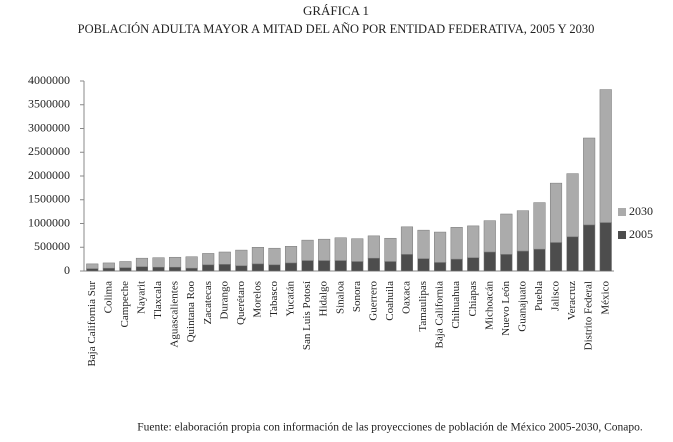 The image size is (673, 442). What do you see at coordinates (191, 312) in the screenshot?
I see `x-tick-label: Quintana Roo` at bounding box center [191, 312].